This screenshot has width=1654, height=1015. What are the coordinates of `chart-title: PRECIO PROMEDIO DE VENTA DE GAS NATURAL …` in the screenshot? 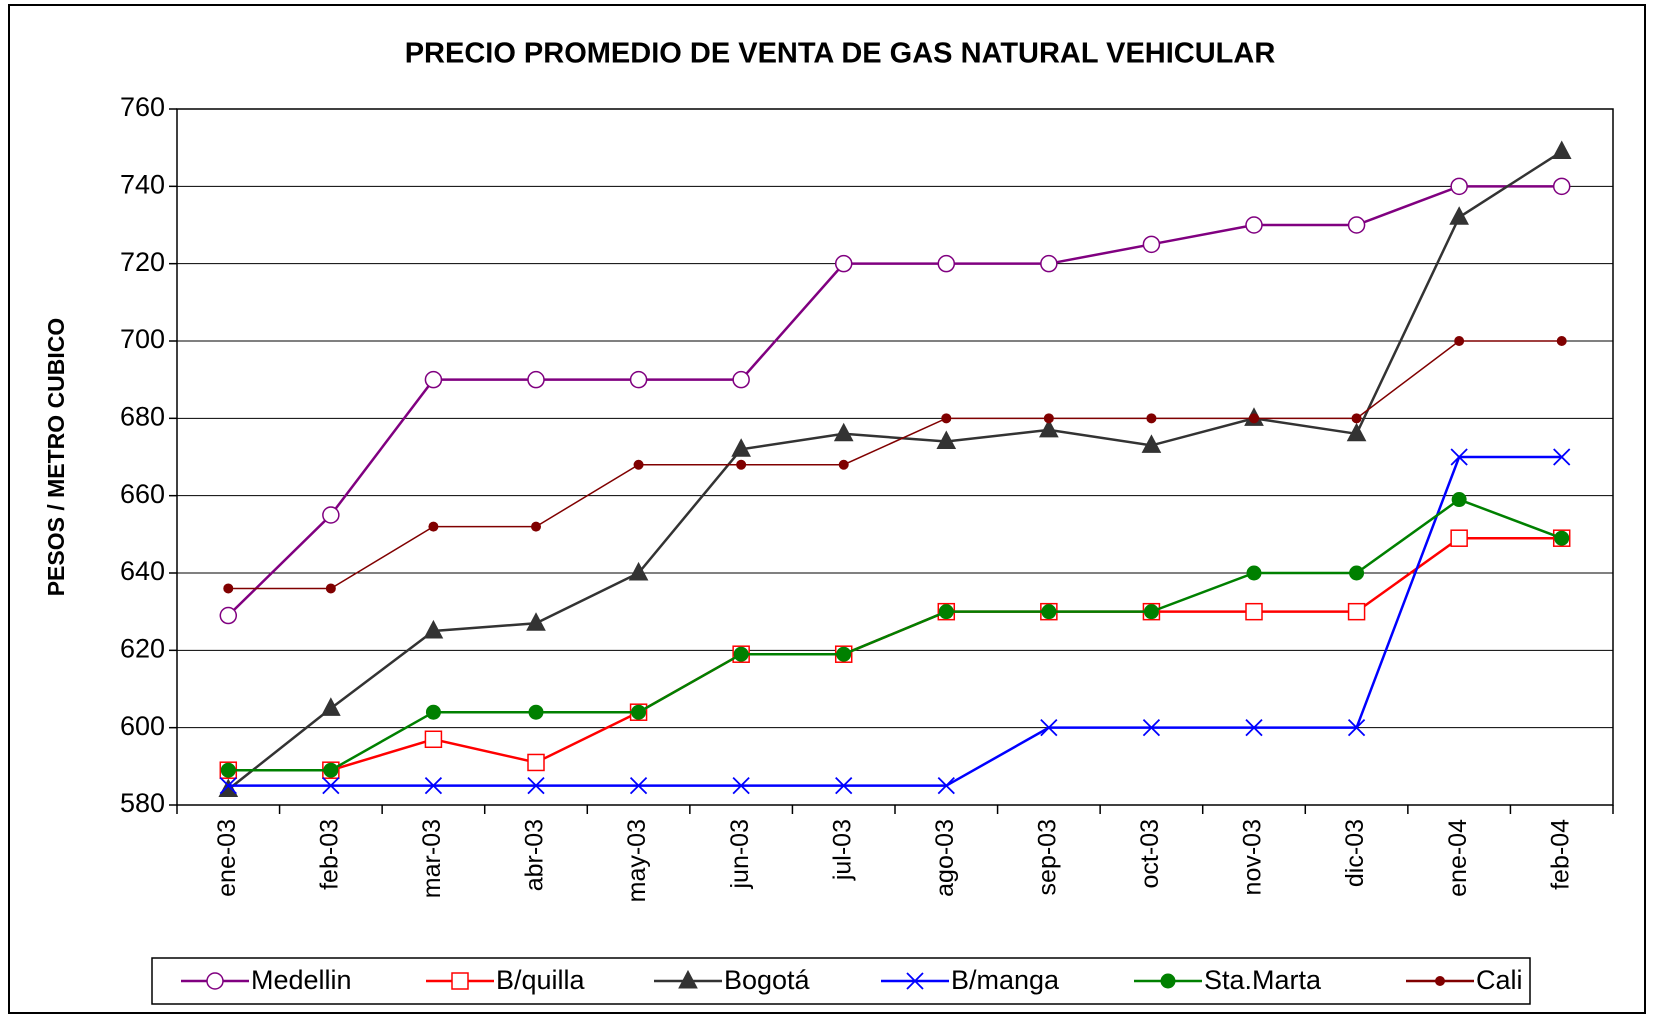 It's located at (840, 54).